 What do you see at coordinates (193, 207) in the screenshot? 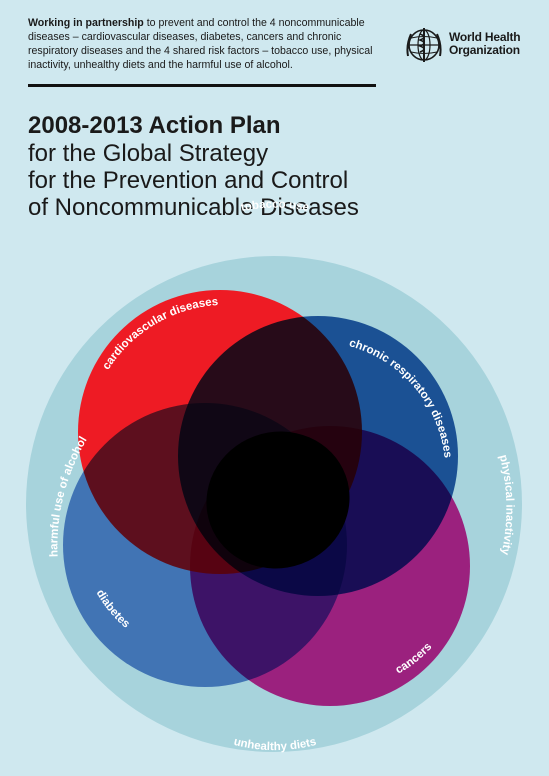
I see `title-line-4: of Noncommunicable Diseases` at bounding box center [193, 207].